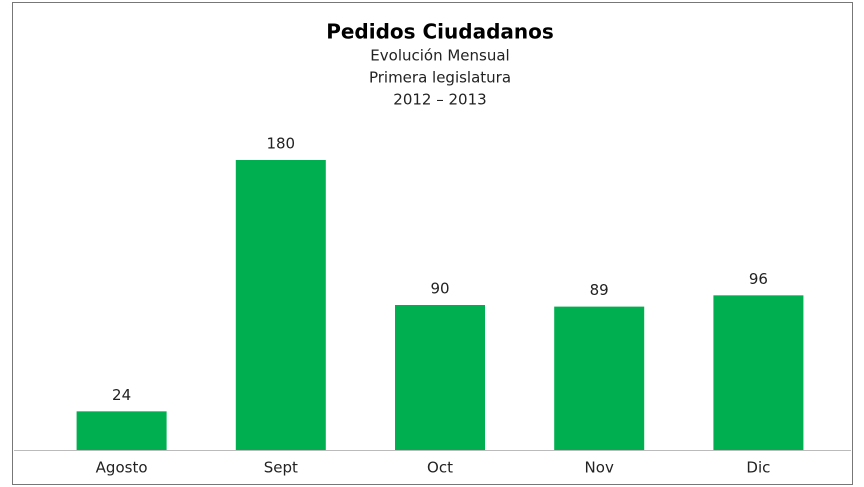 The image size is (864, 487). I want to click on data-label: 89, so click(599, 290).